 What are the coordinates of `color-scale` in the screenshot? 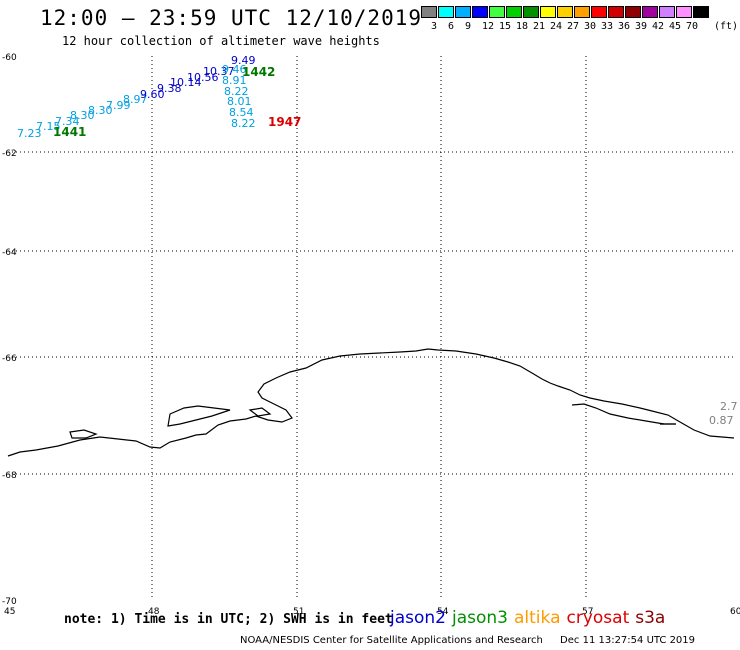 It's located at (565, 12).